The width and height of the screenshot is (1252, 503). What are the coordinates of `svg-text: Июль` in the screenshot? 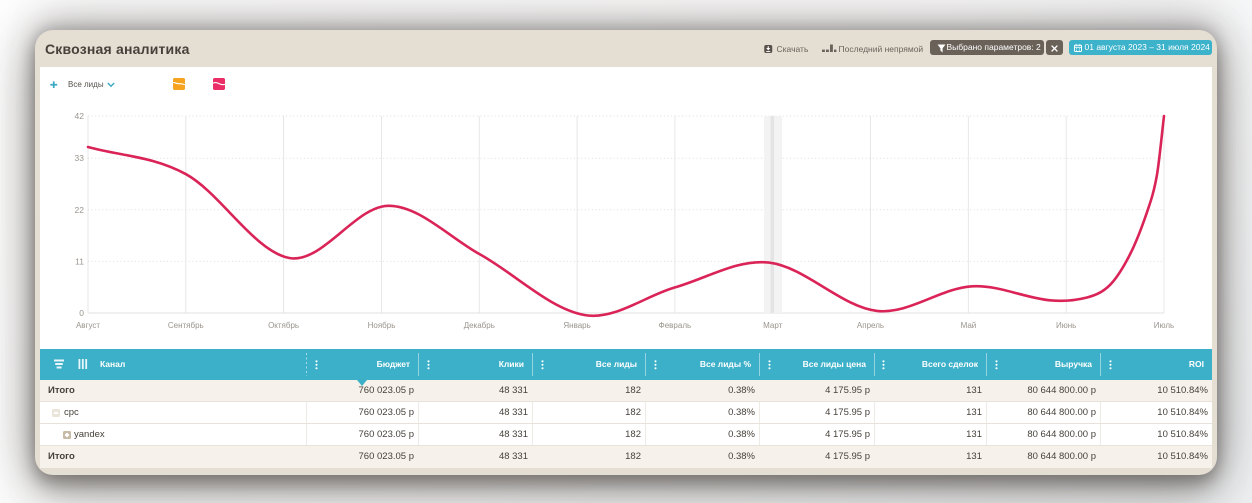 It's located at (1164, 325).